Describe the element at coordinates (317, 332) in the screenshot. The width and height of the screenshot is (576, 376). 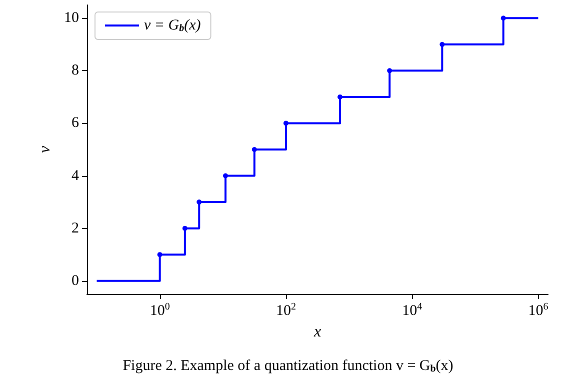
I see `x-axis-title: x` at that location.